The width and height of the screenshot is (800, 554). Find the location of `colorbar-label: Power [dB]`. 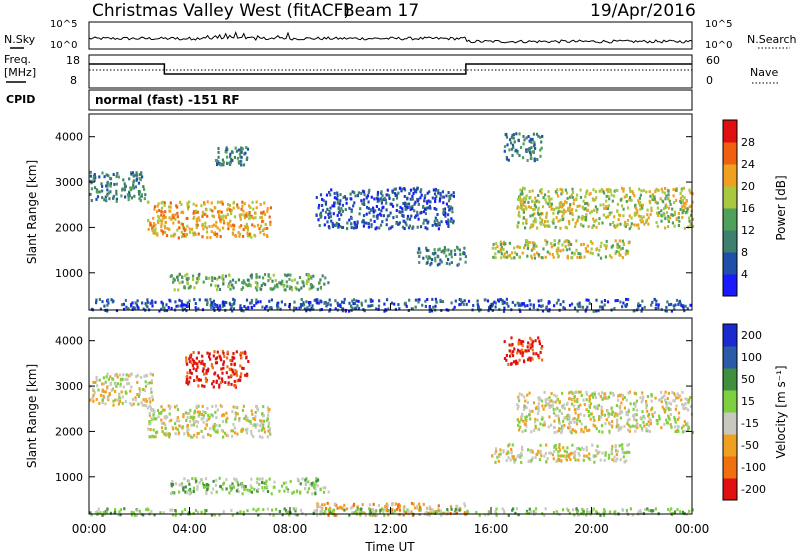

colorbar-label: Power [dB] is located at coordinates (781, 207).